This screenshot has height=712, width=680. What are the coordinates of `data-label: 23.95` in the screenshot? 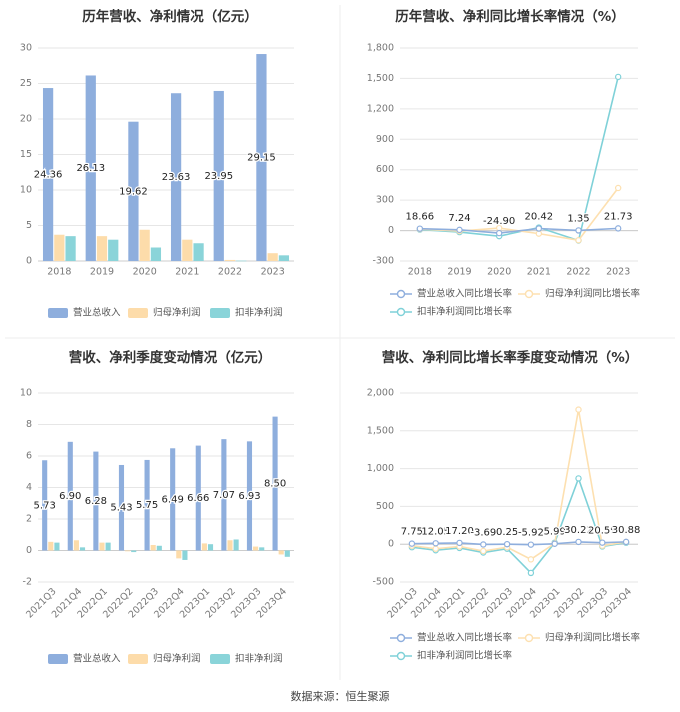 It's located at (218, 176).